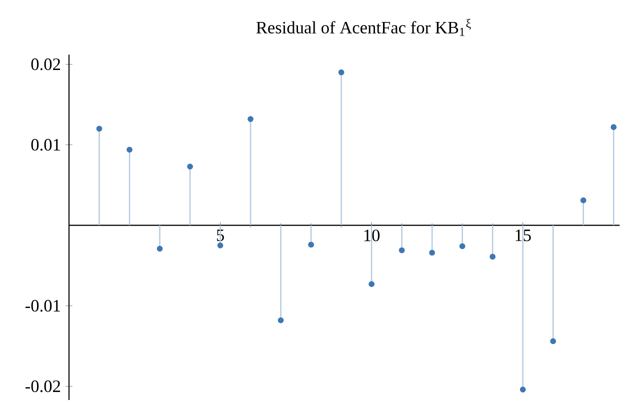 The image size is (621, 402). Describe the element at coordinates (45, 144) in the screenshot. I see `y-tick-label: 0.01` at that location.